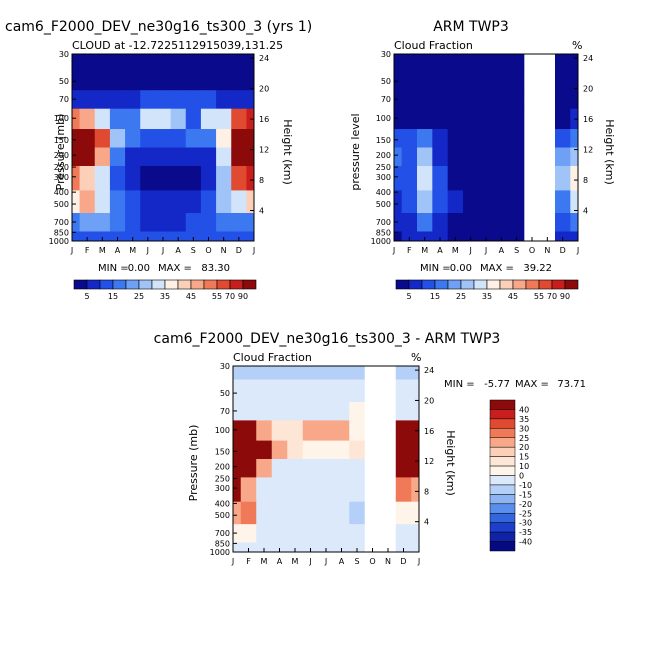  What do you see at coordinates (386, 81) in the screenshot?
I see `obs-ytick-label: 50` at bounding box center [386, 81].